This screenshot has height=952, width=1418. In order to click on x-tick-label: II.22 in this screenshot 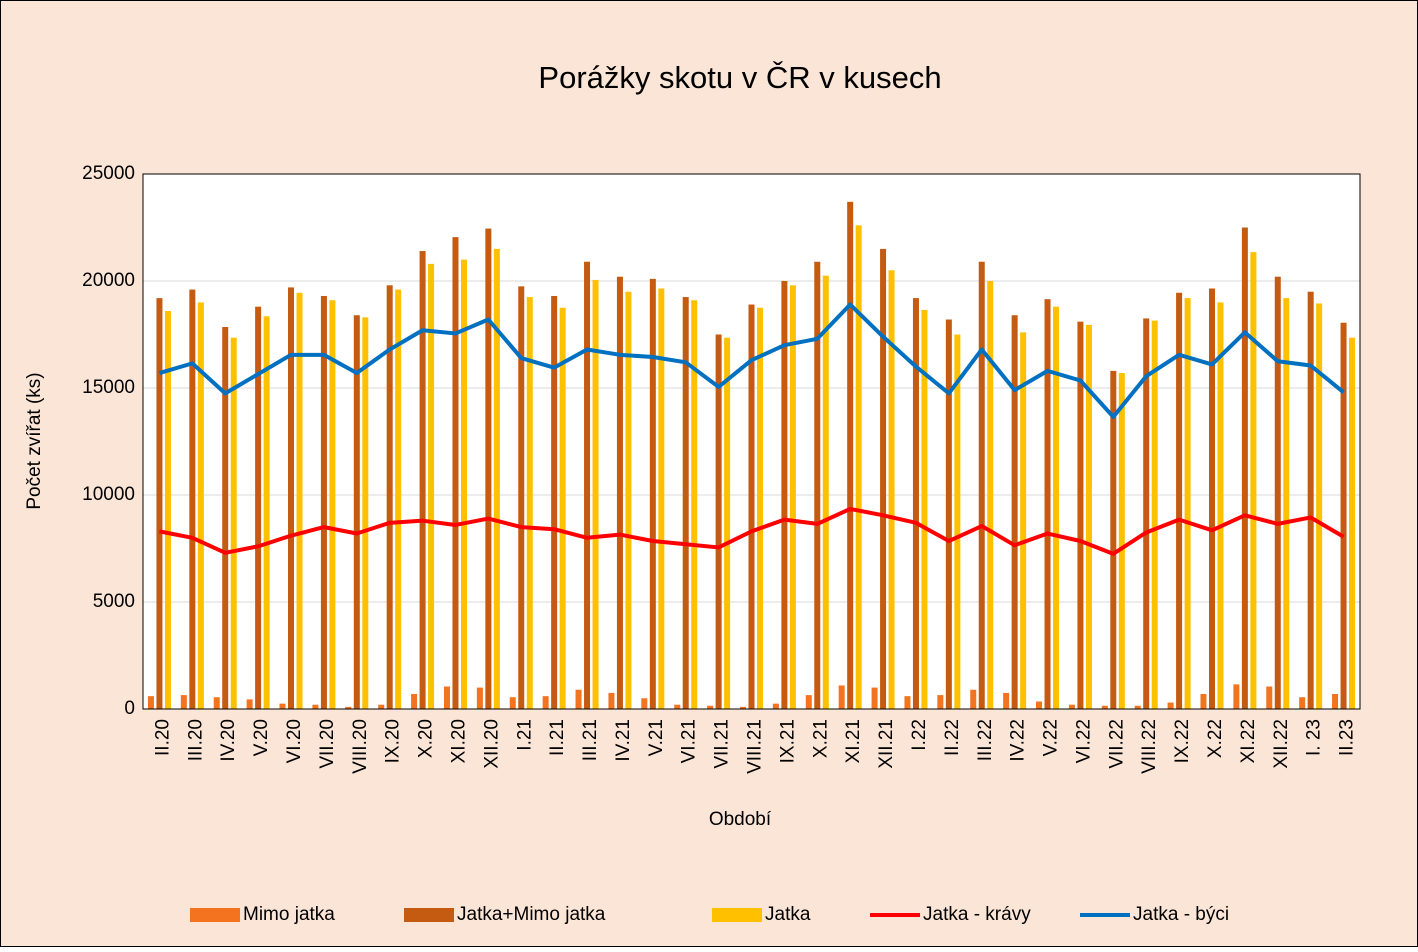, I will do `click(952, 737)`.